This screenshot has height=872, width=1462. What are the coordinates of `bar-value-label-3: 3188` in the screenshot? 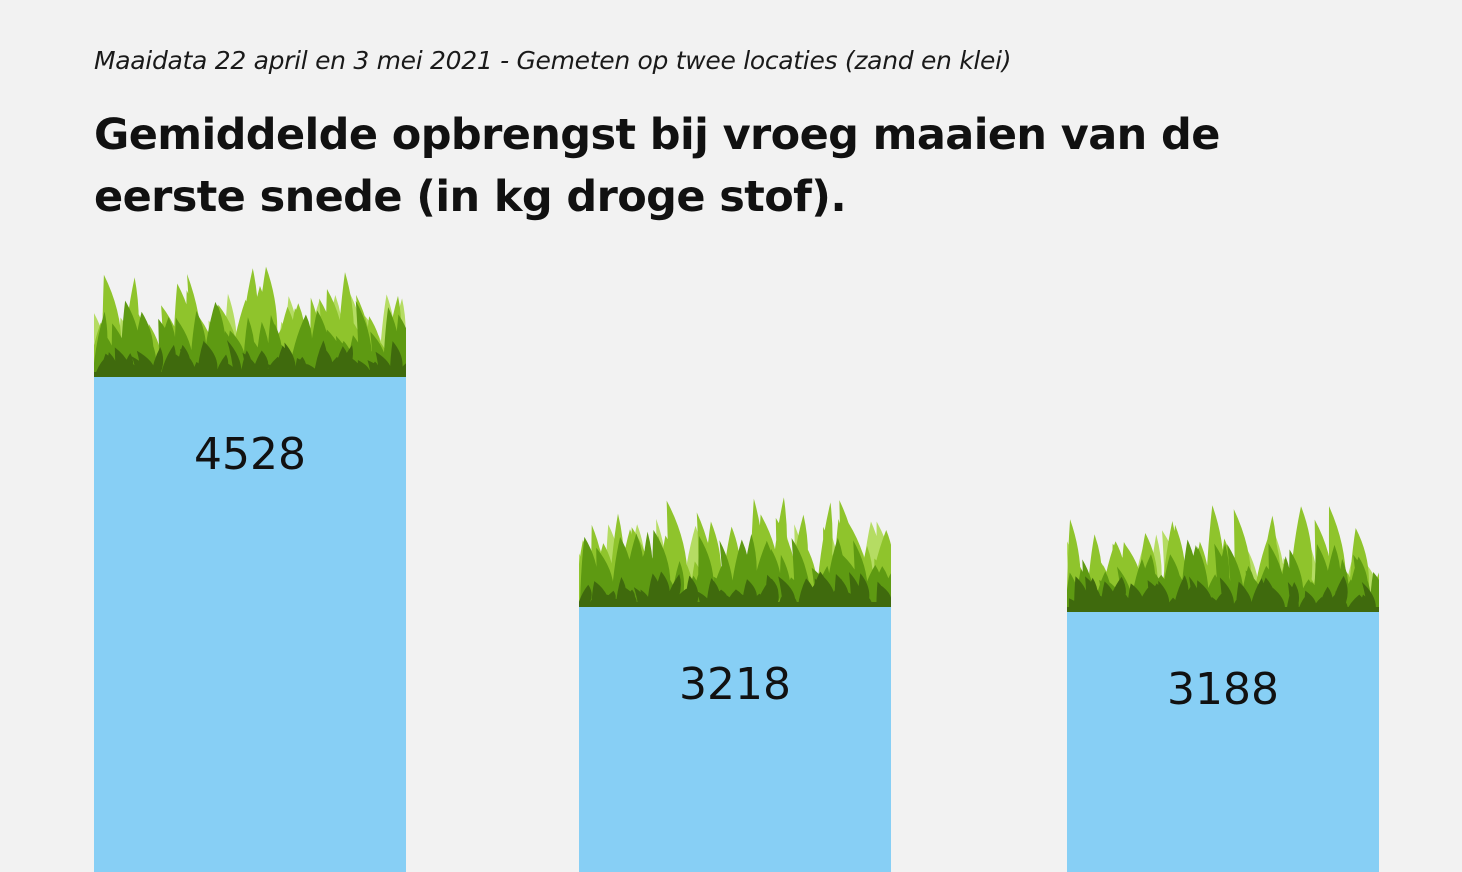 It's located at (1223, 689).